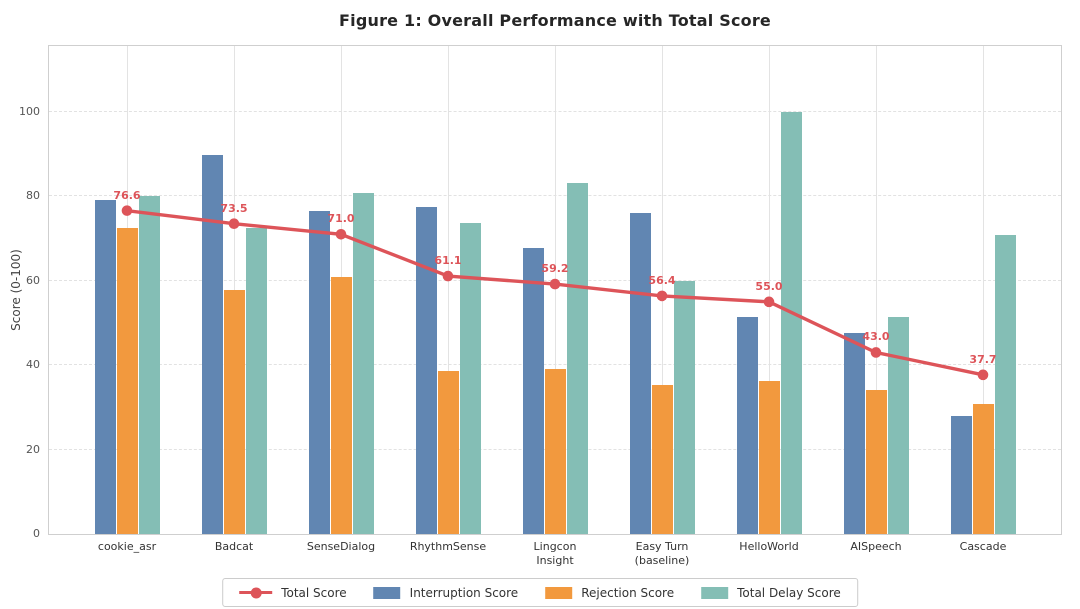 The height and width of the screenshot is (609, 1080). Describe the element at coordinates (555, 553) in the screenshot. I see `x-tick-label: Lingcon Insight` at that location.